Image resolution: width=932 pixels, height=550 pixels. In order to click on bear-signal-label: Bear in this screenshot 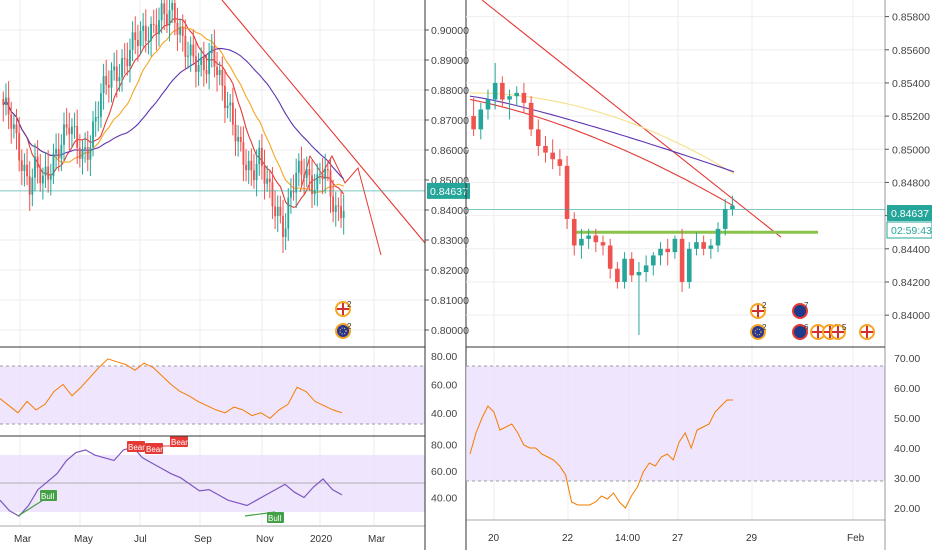, I will do `click(154, 448)`.